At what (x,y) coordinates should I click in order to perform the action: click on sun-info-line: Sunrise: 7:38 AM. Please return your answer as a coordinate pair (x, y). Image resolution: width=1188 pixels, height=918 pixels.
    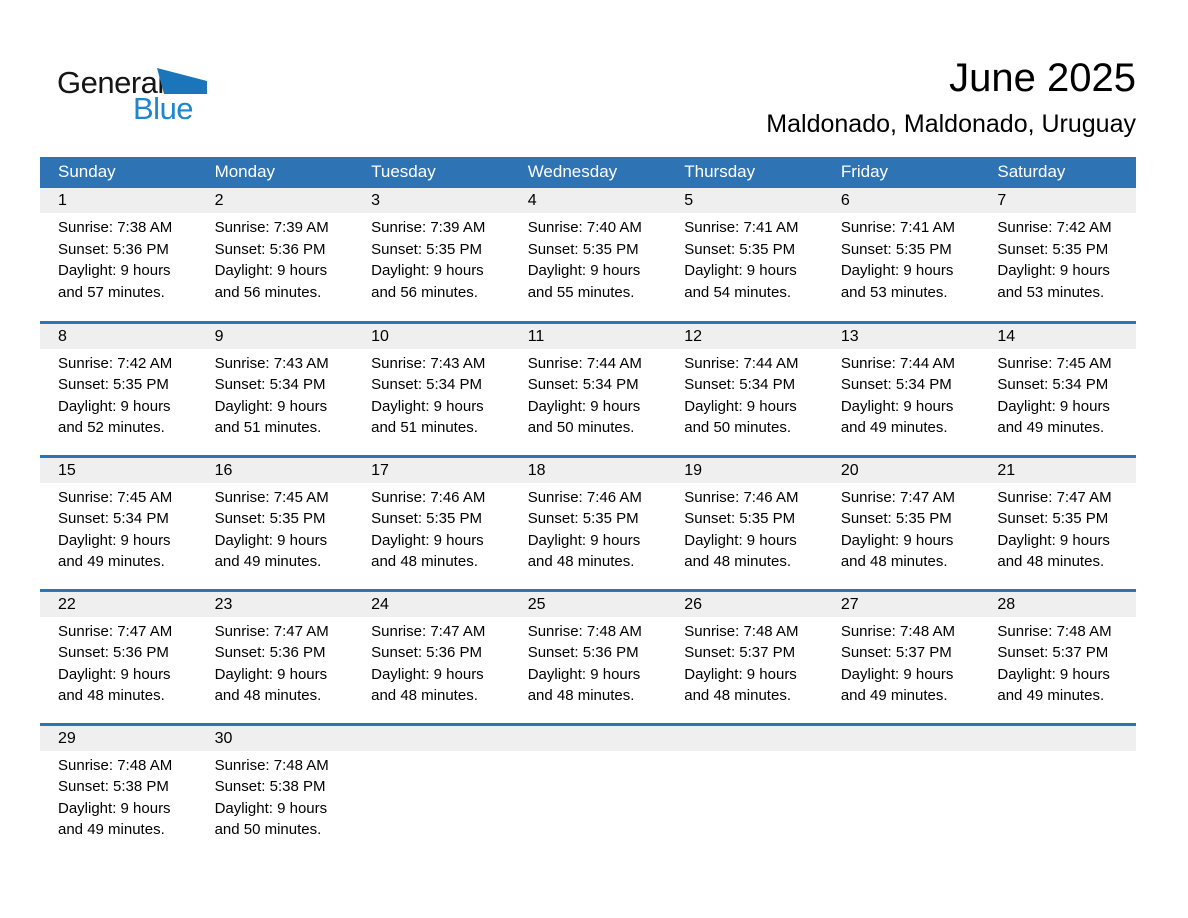
    Looking at the image, I should click on (115, 227).